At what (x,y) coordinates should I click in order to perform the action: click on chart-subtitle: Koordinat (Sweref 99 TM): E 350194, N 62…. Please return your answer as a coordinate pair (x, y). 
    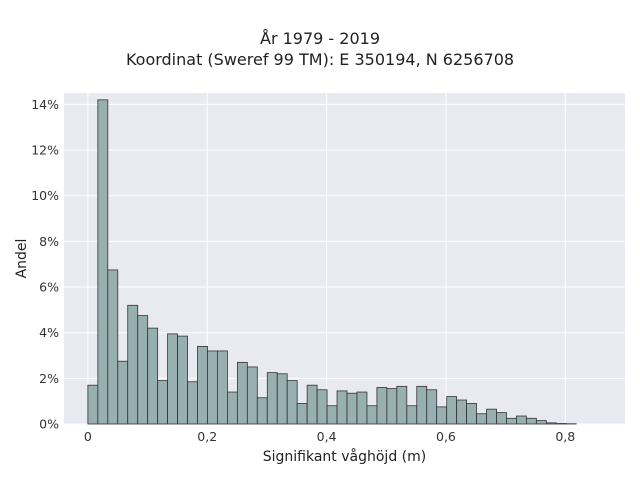
    Looking at the image, I should click on (320, 59).